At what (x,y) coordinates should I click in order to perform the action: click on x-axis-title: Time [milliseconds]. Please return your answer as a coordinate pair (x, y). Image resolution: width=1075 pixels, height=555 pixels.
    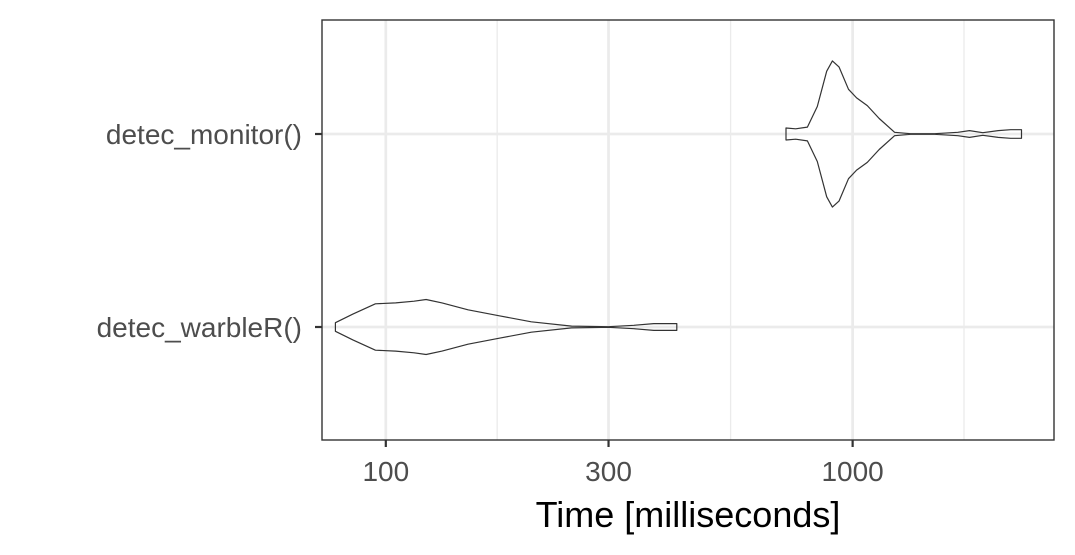
    Looking at the image, I should click on (688, 514).